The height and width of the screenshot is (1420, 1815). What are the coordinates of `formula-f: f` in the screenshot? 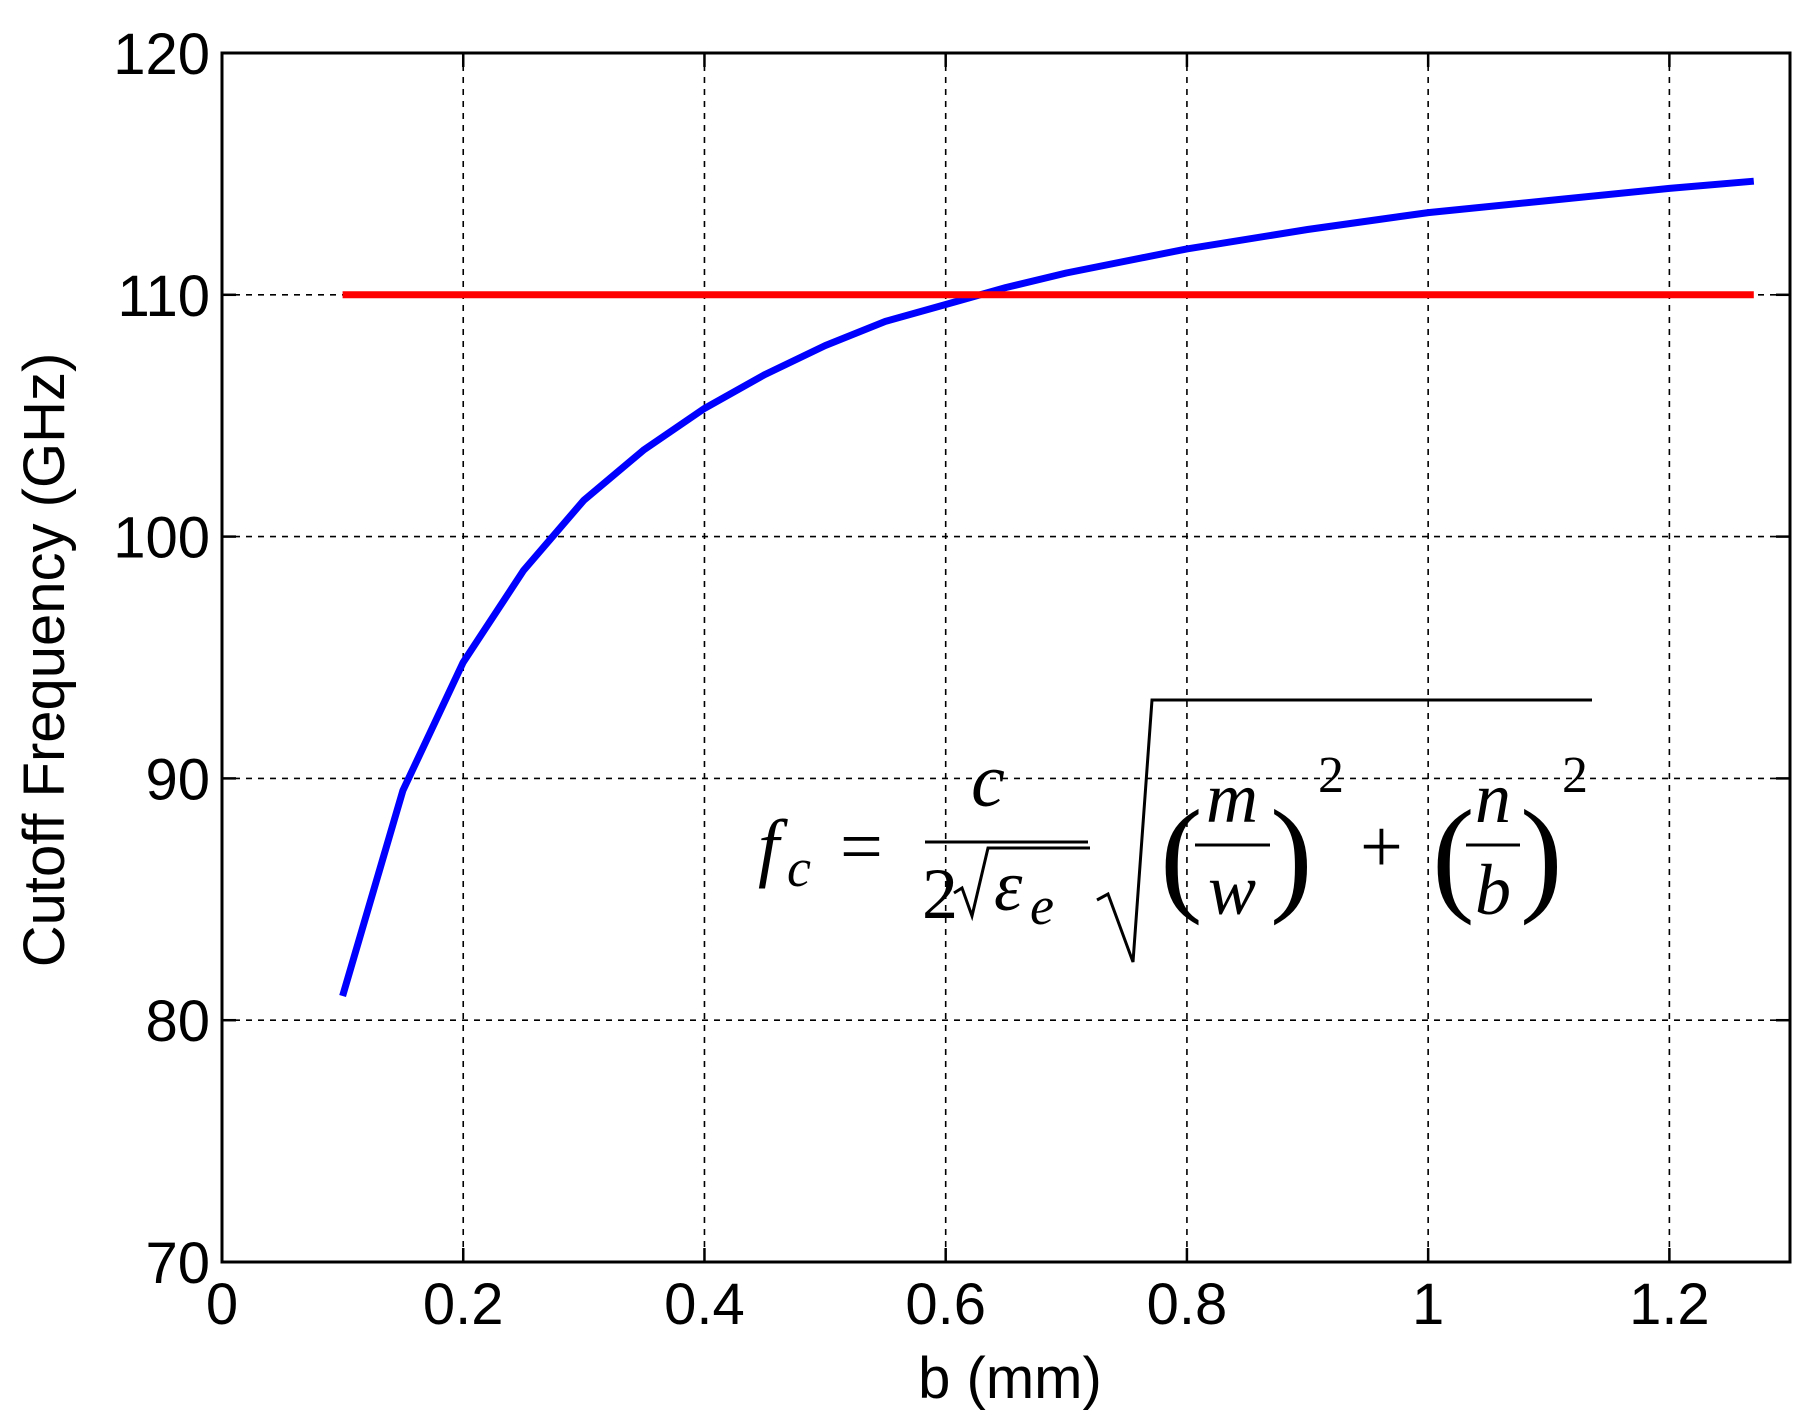 It's located at (773, 847).